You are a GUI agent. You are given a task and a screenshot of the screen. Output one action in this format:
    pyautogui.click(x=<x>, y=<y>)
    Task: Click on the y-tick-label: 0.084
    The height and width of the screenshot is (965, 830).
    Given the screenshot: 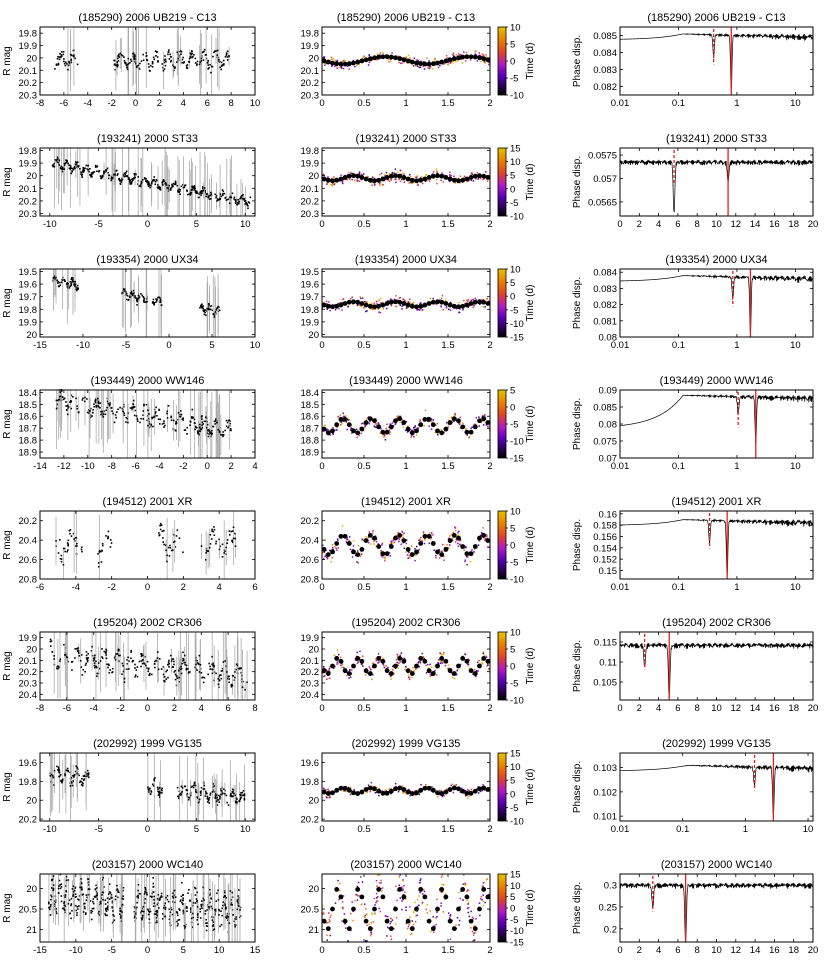 What is the action you would take?
    pyautogui.click(x=605, y=53)
    